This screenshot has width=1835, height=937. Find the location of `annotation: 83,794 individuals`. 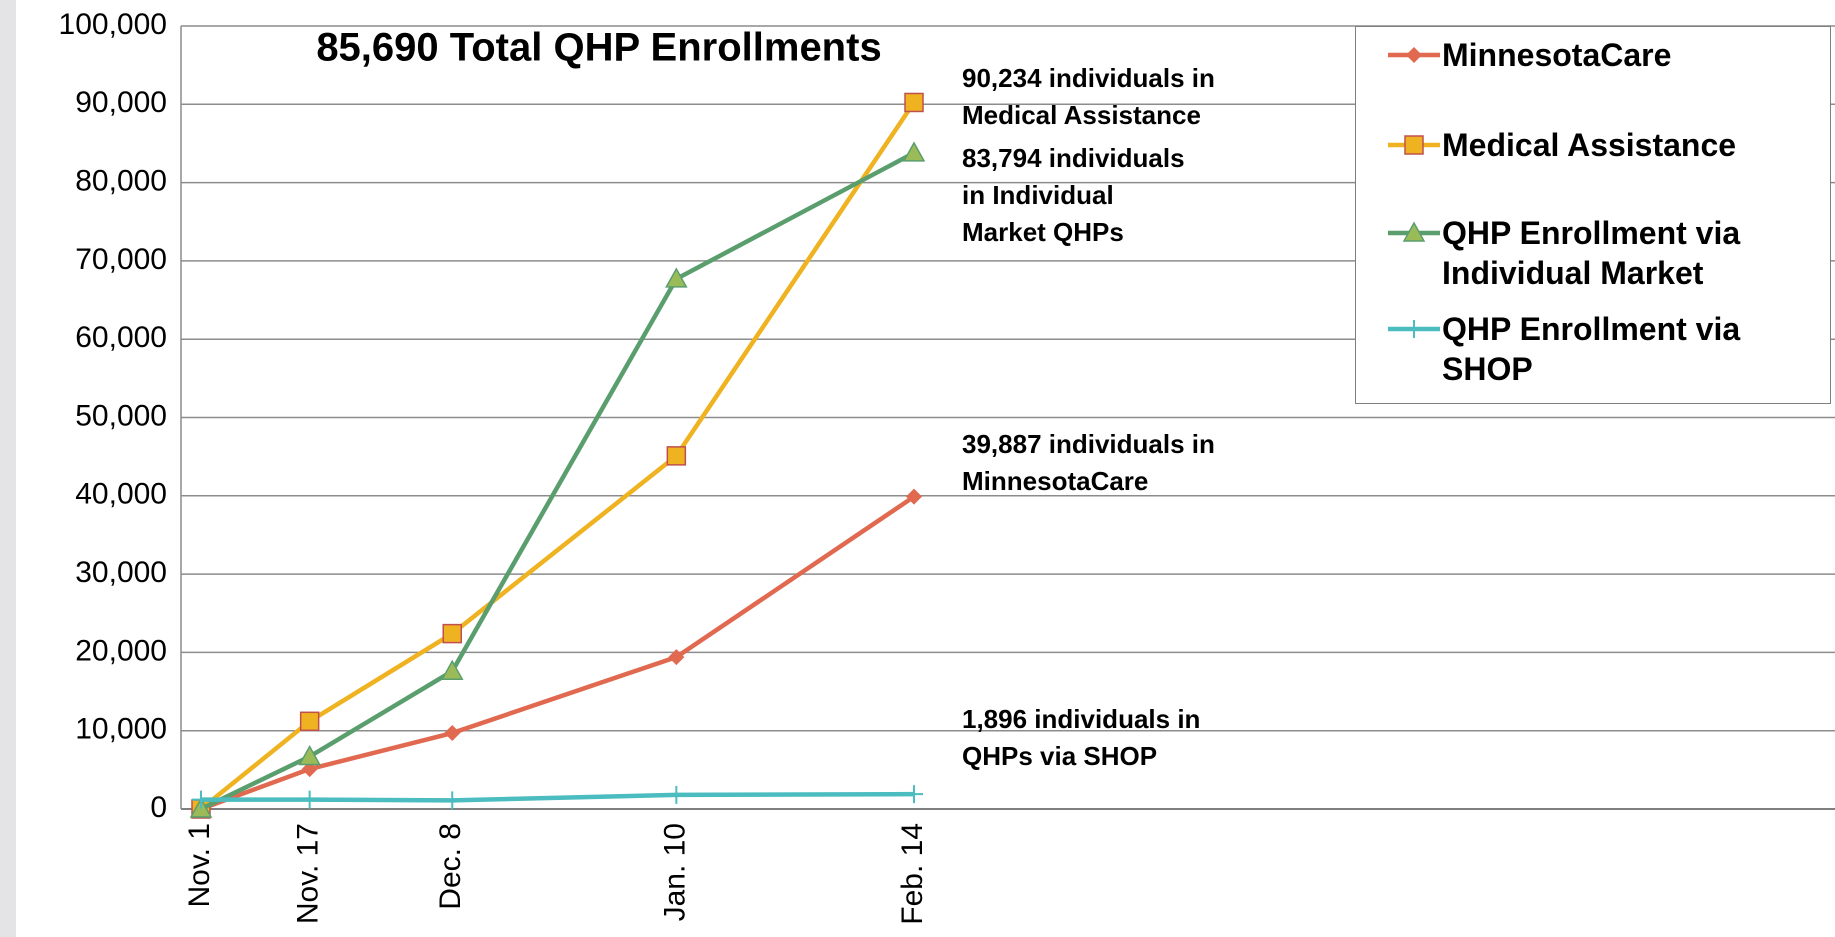

annotation: 83,794 individuals is located at coordinates (1073, 158).